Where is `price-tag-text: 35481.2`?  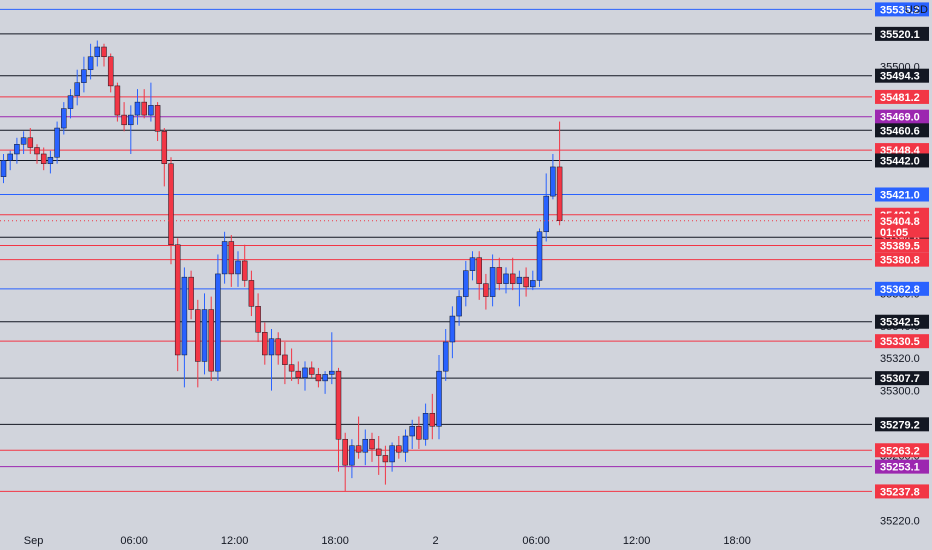 price-tag-text: 35481.2 is located at coordinates (900, 98).